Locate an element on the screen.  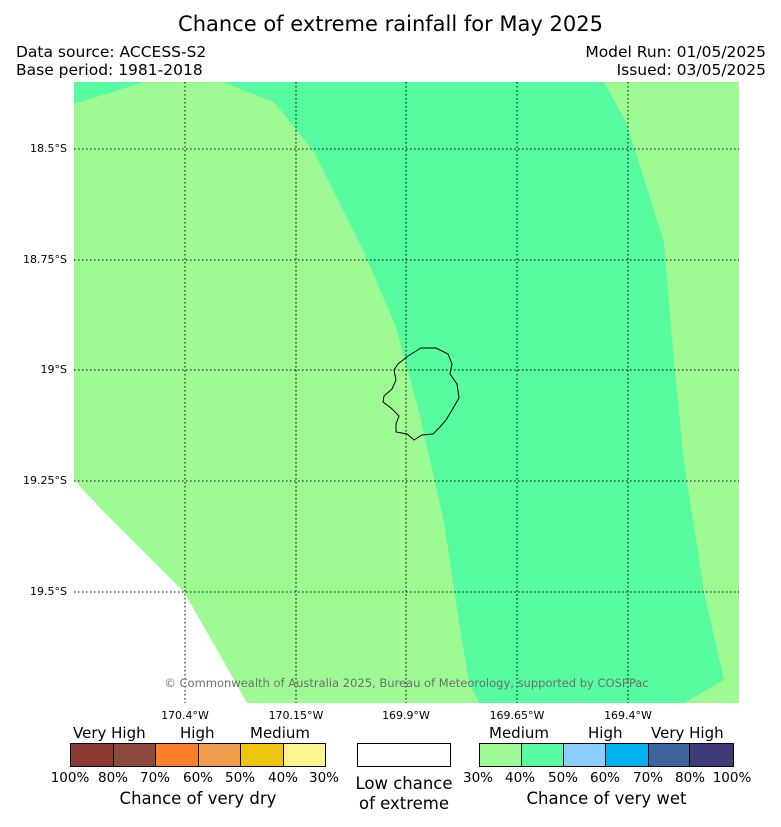
legend-wet-percent: 30% is located at coordinates (477, 778).